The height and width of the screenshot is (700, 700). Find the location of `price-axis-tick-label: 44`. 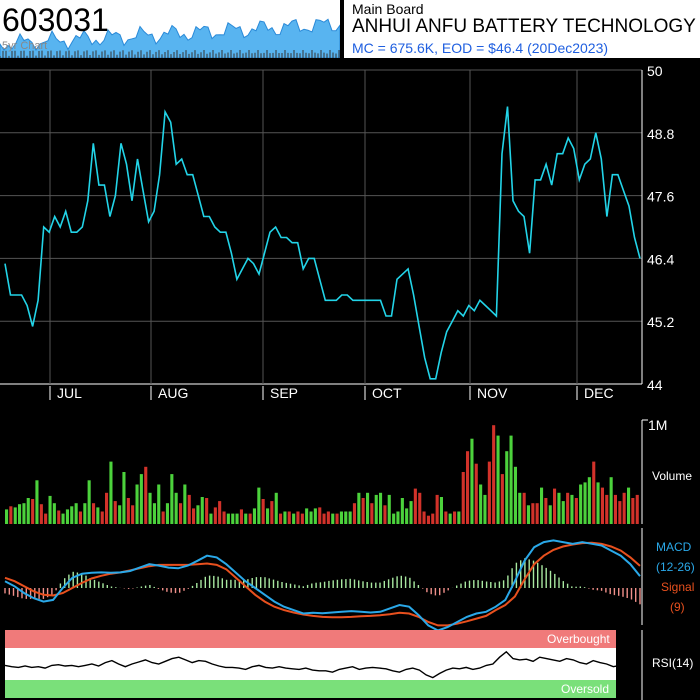

price-axis-tick-label: 44 is located at coordinates (655, 385).